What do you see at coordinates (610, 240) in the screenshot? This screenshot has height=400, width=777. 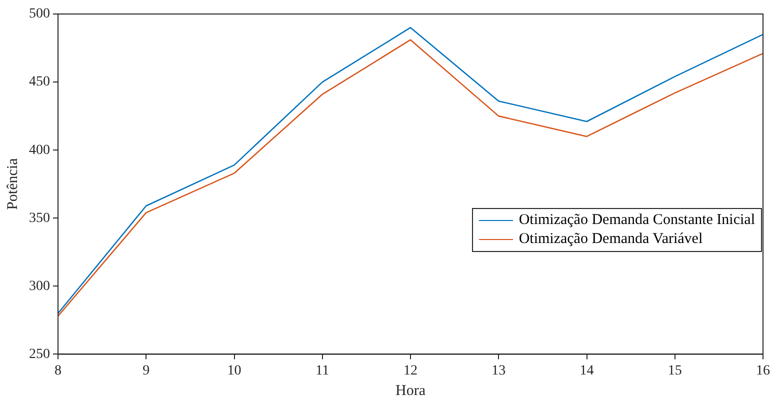 I see `legend-label: Otimização Demanda Variável` at bounding box center [610, 240].